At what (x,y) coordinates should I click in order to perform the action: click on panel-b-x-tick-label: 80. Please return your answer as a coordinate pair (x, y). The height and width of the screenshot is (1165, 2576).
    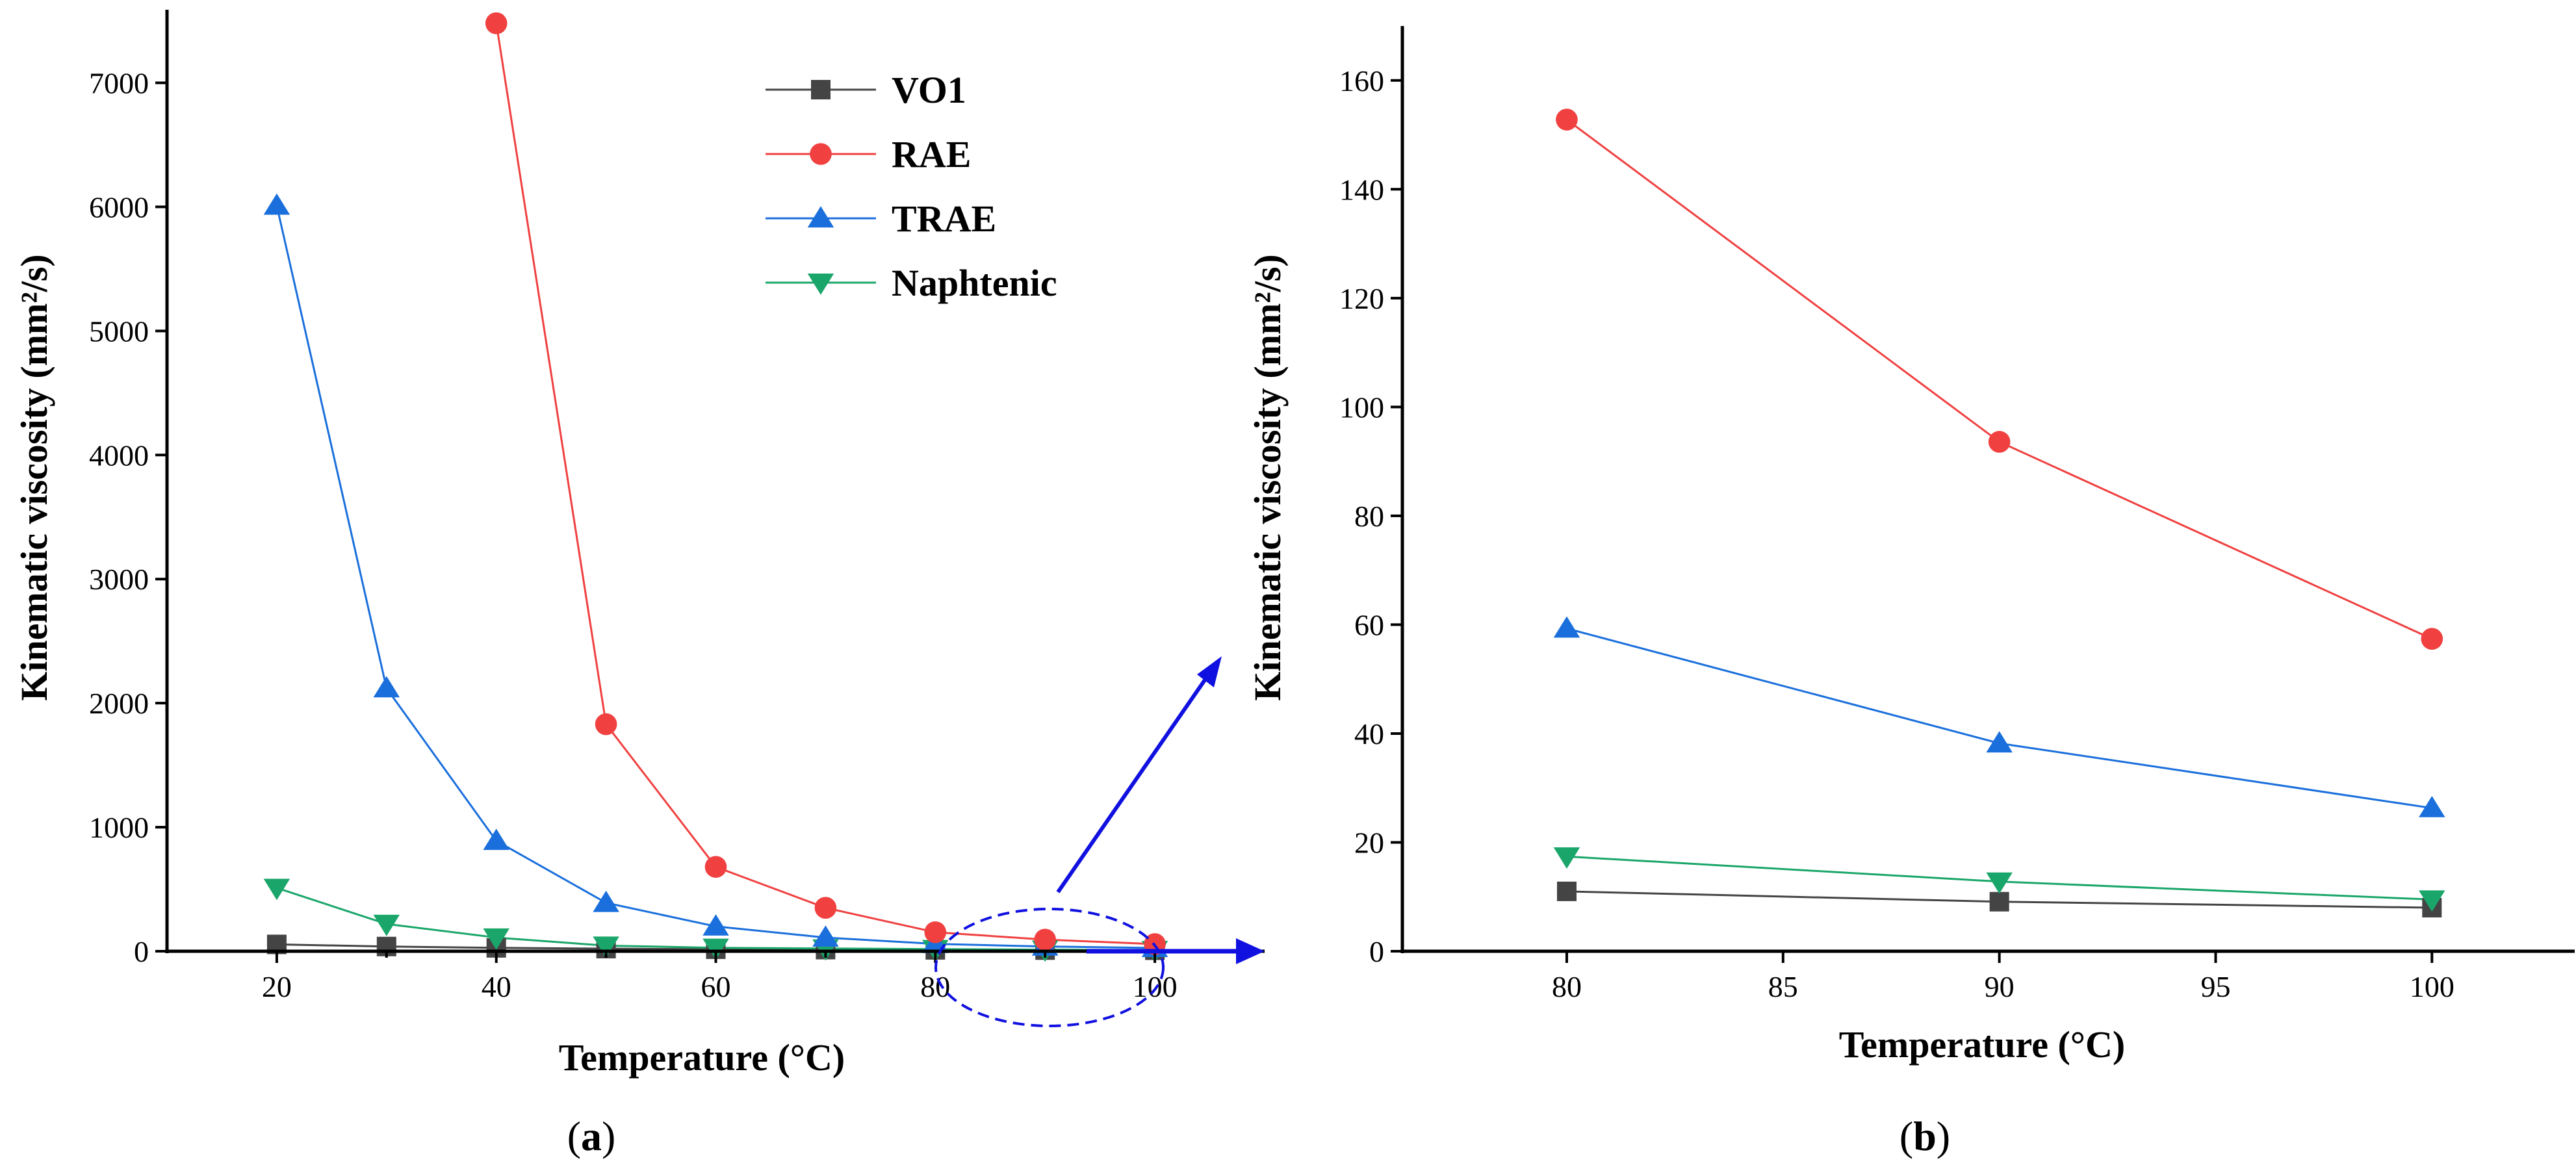
    Looking at the image, I should click on (1567, 986).